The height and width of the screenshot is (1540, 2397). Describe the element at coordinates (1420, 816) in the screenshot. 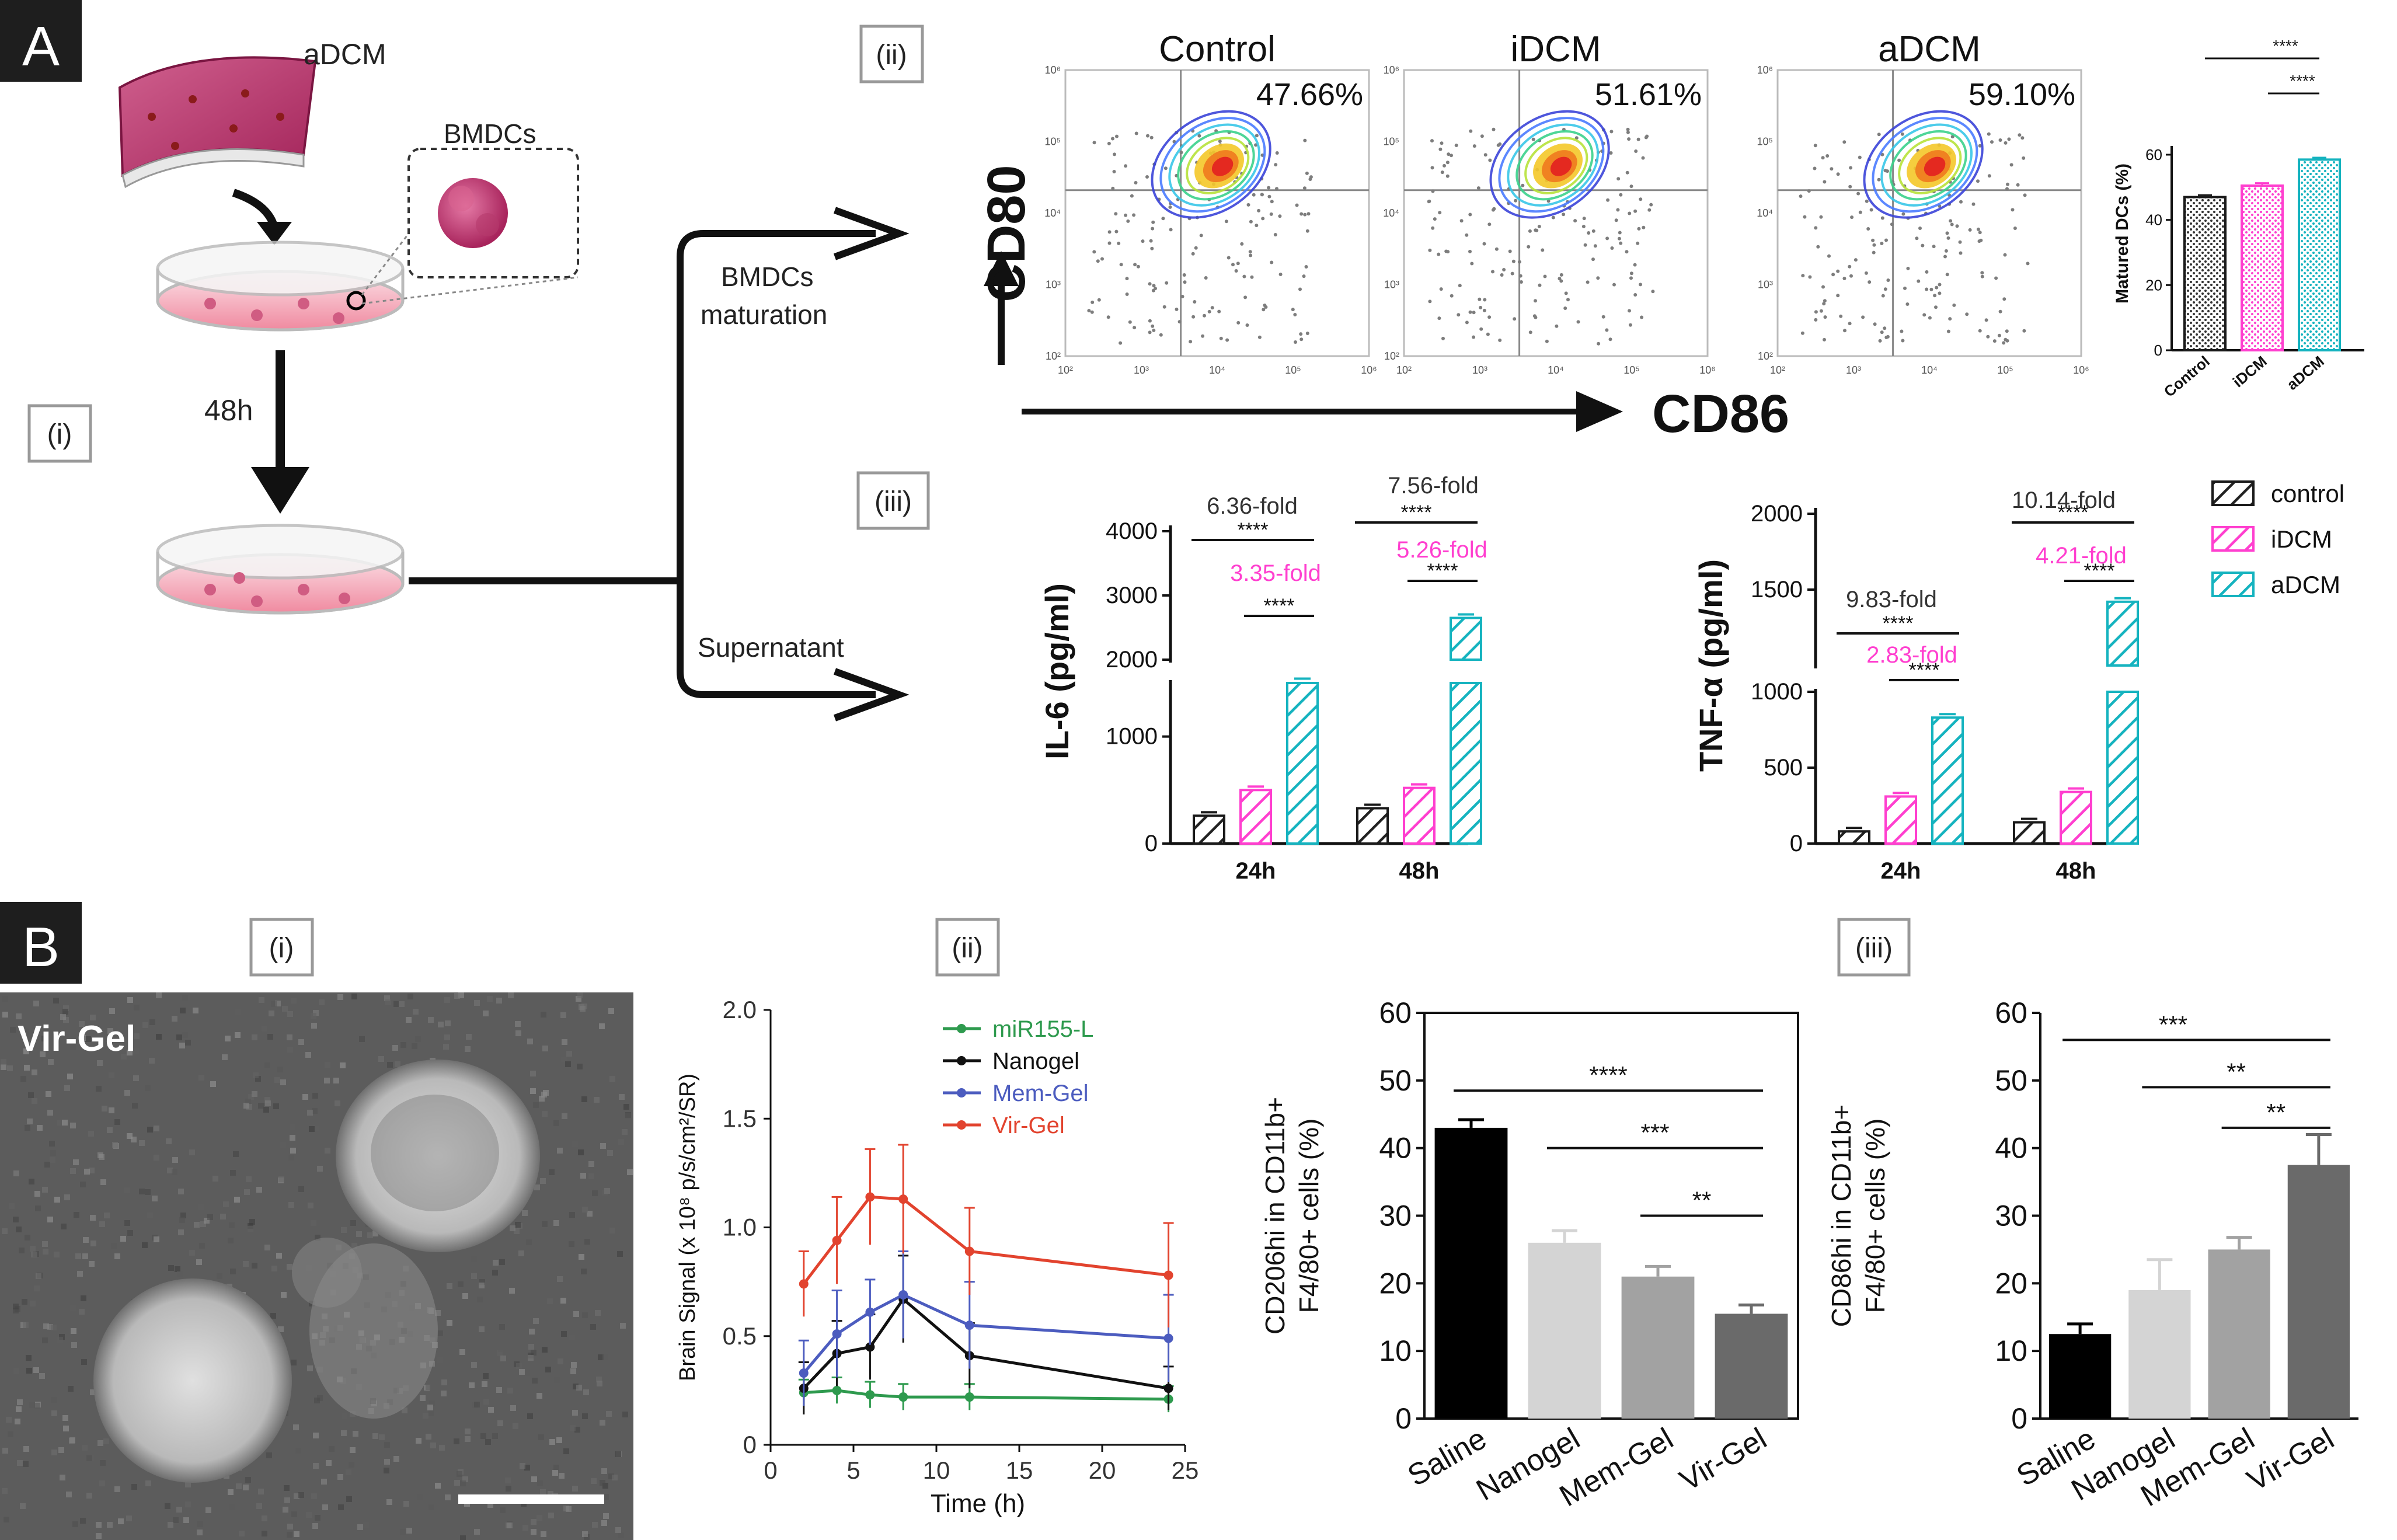

I see `il6-chart-bar` at that location.